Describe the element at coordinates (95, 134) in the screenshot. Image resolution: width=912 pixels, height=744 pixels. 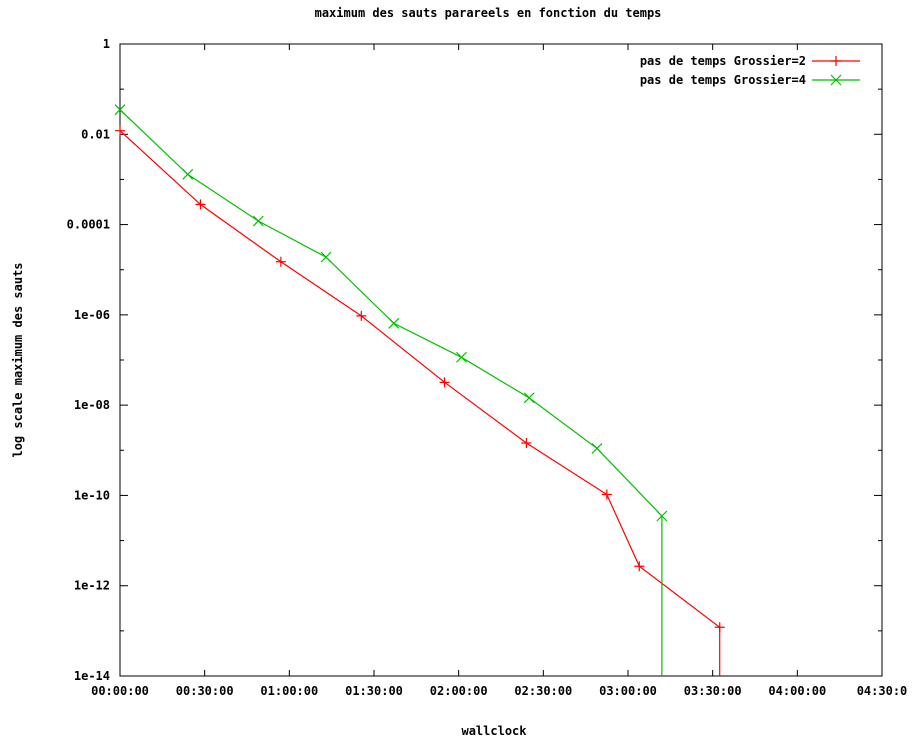
I see `y-tick-label: 0.01` at that location.